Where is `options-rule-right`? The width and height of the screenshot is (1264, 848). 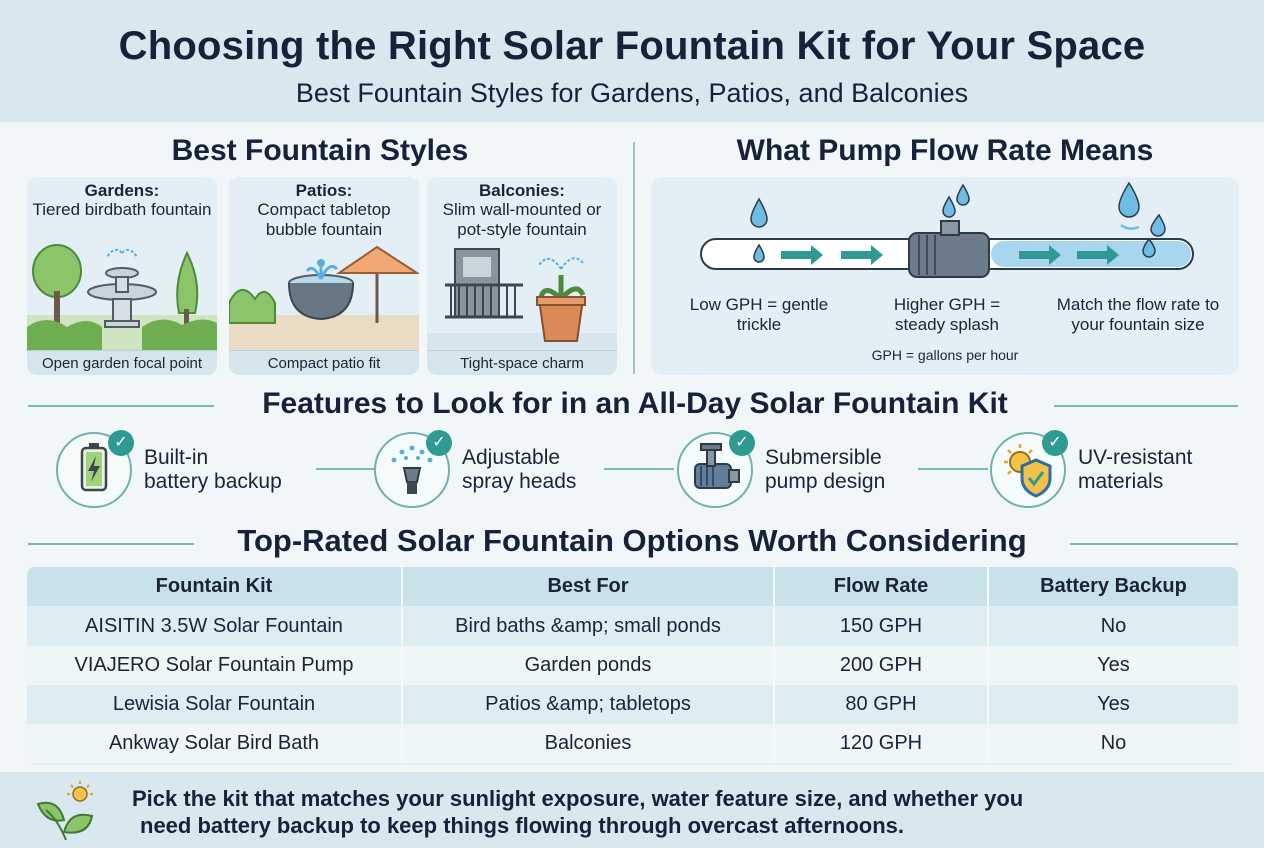
options-rule-right is located at coordinates (1154, 544).